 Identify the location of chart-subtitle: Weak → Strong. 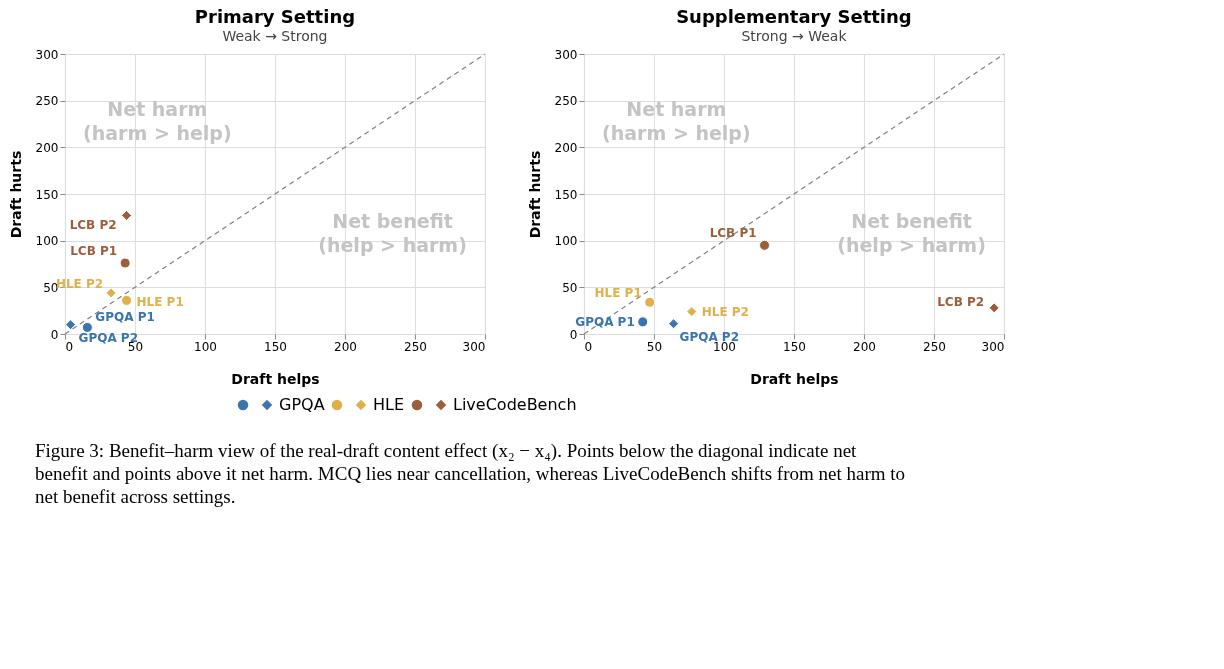
(275, 36).